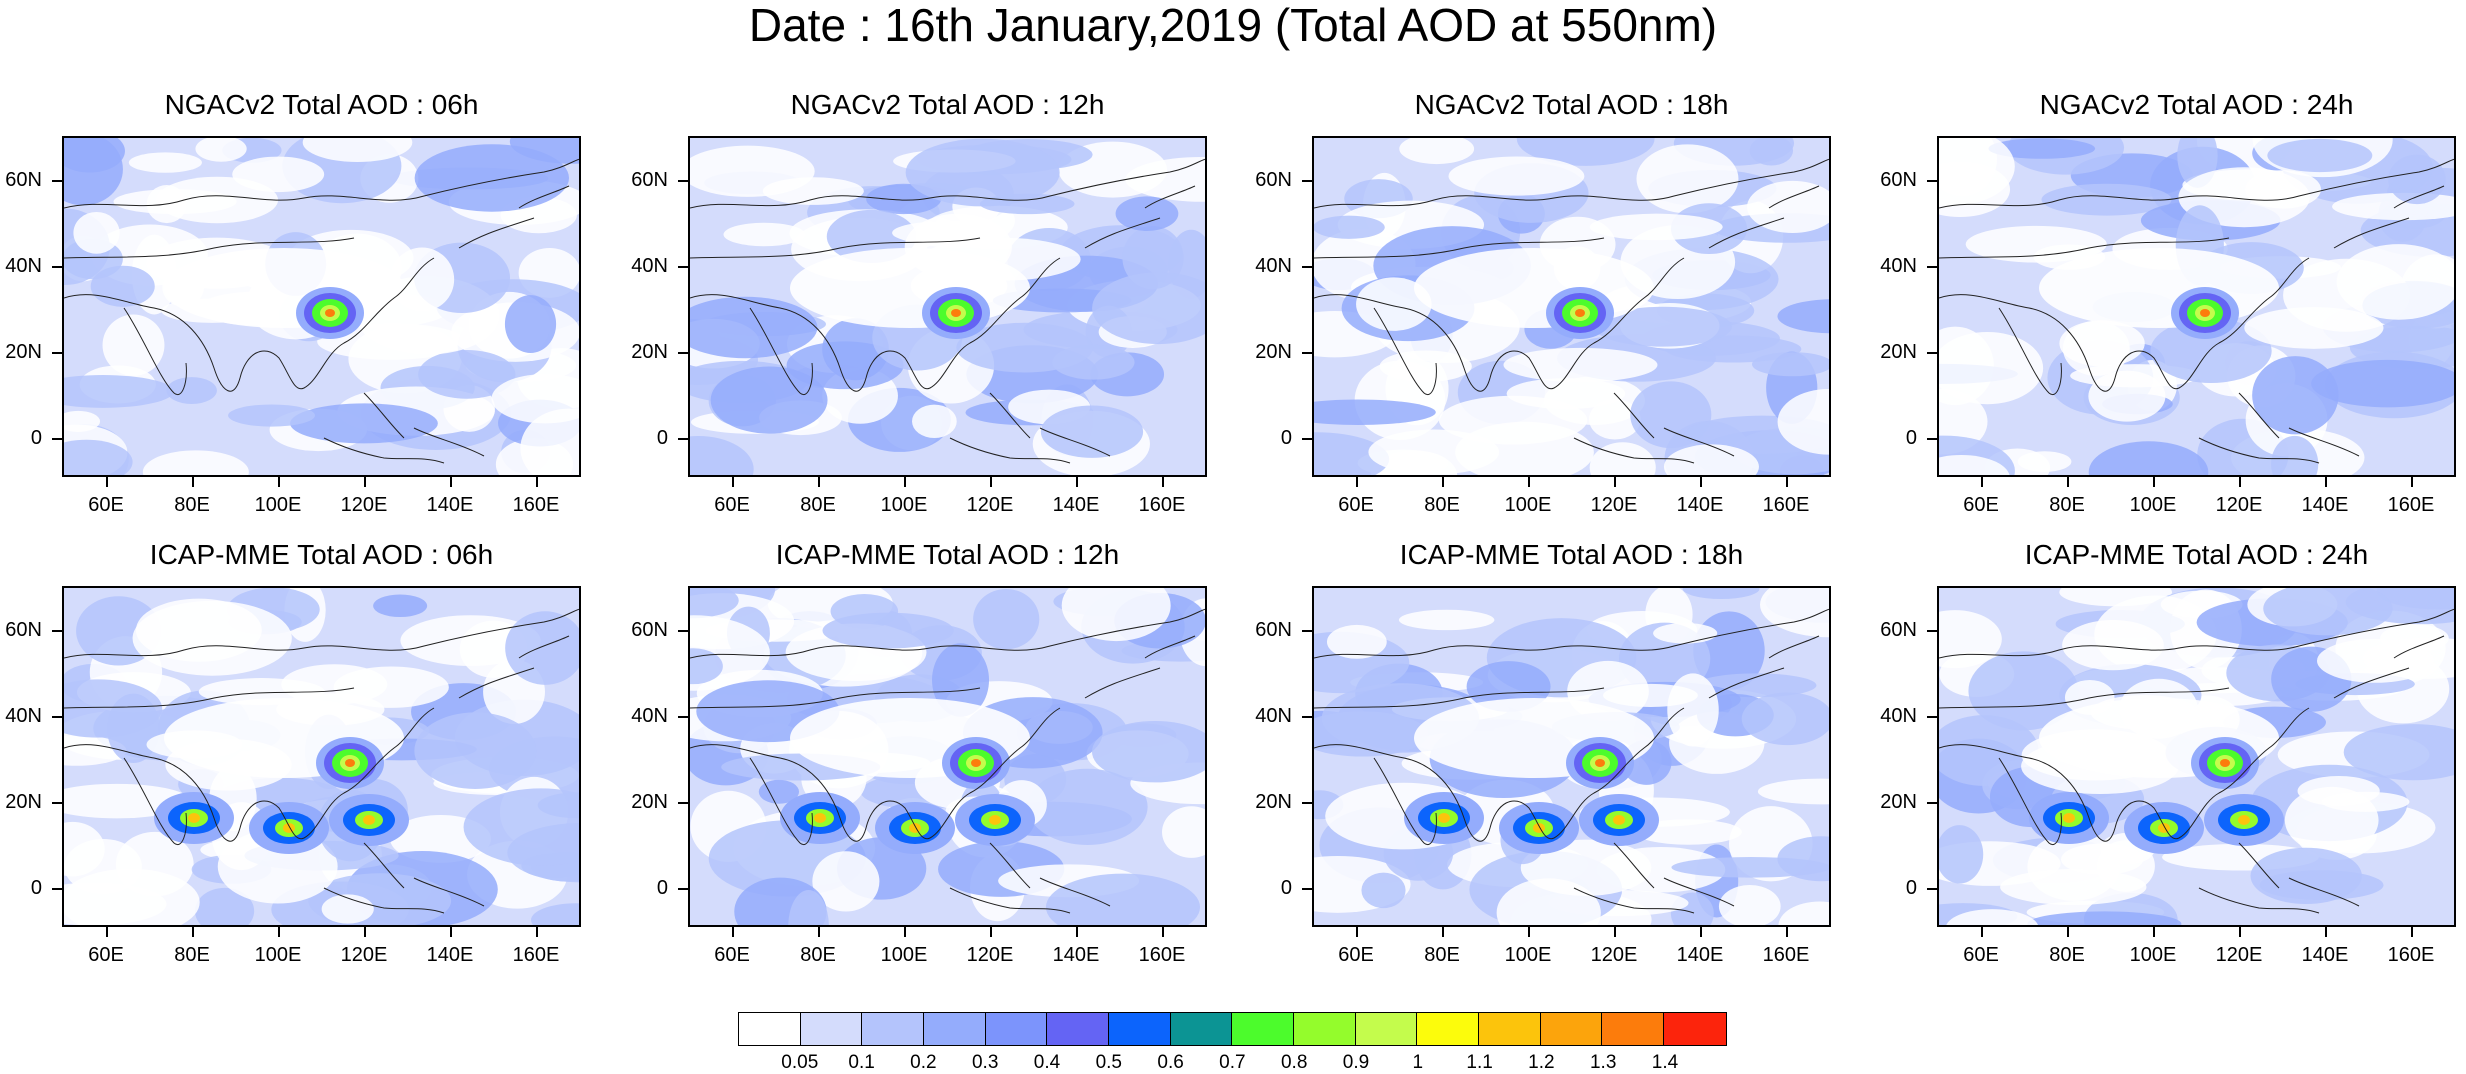 This screenshot has height=1074, width=2466. Describe the element at coordinates (1572, 105) in the screenshot. I see `ngac-panel-3-title: NGACv2 Total AOD : 18h` at that location.